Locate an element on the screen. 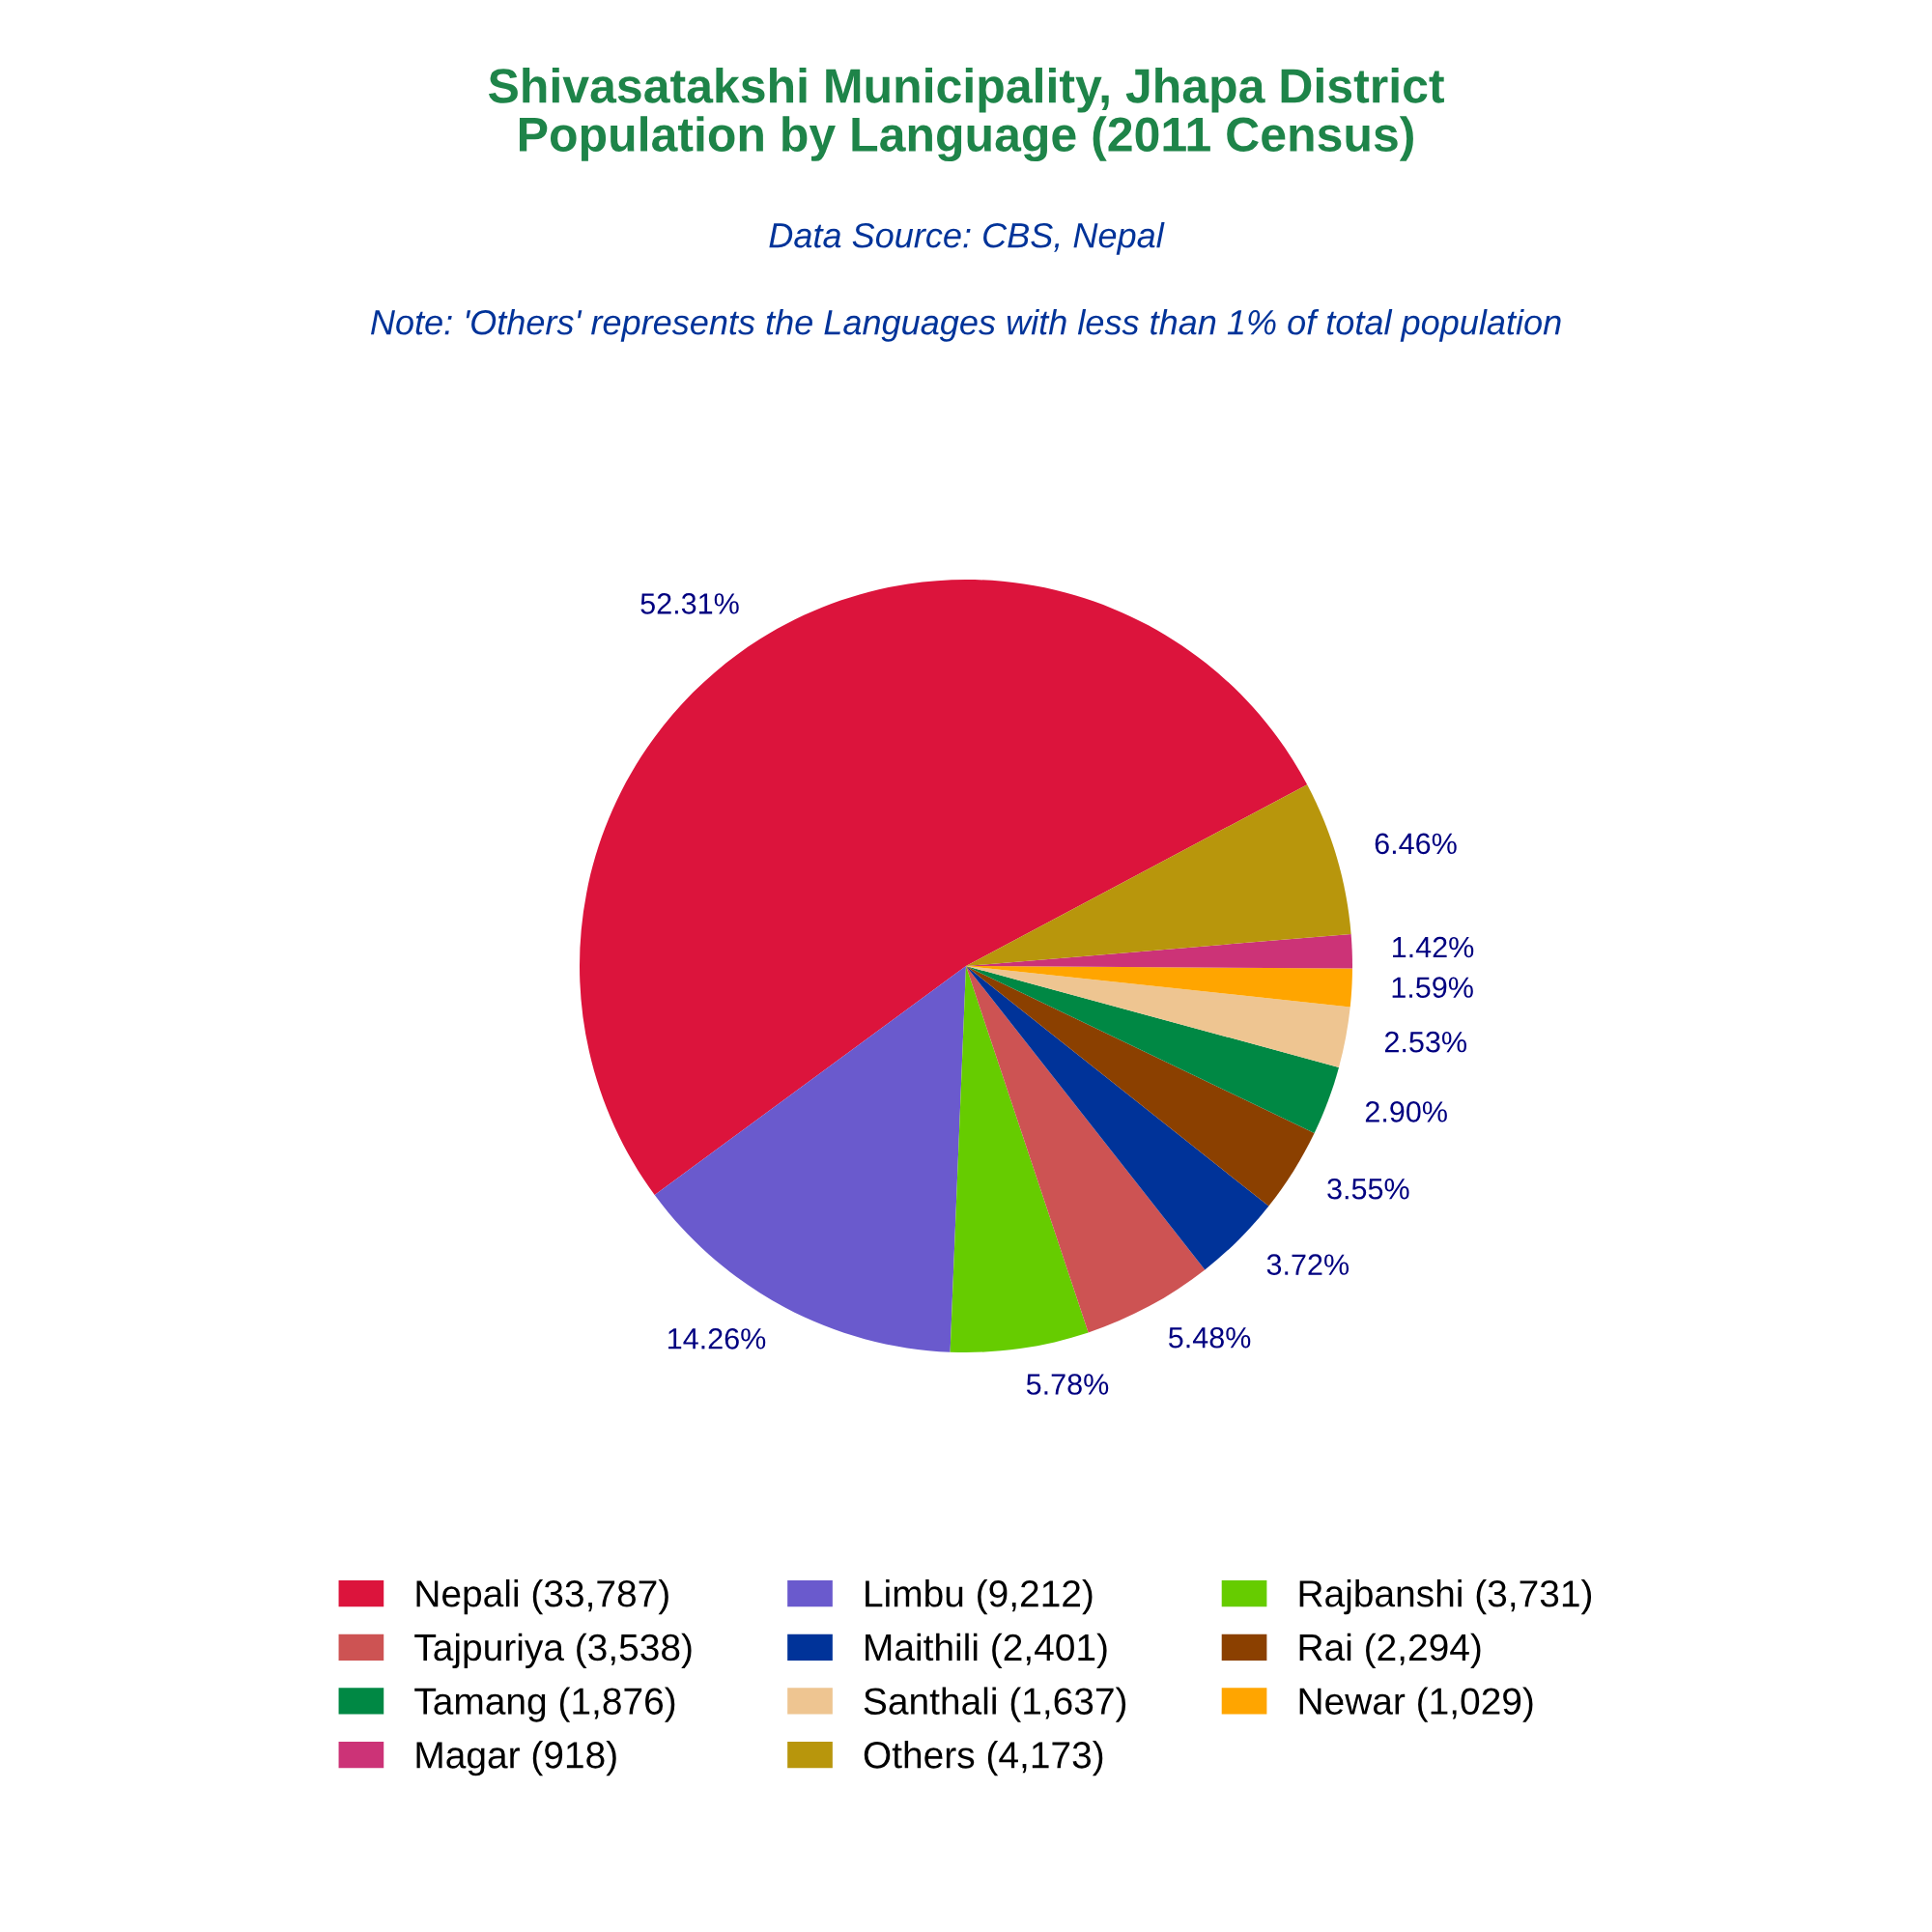 The height and width of the screenshot is (1932, 1932). legend-label: Magar (918) is located at coordinates (516, 1758).